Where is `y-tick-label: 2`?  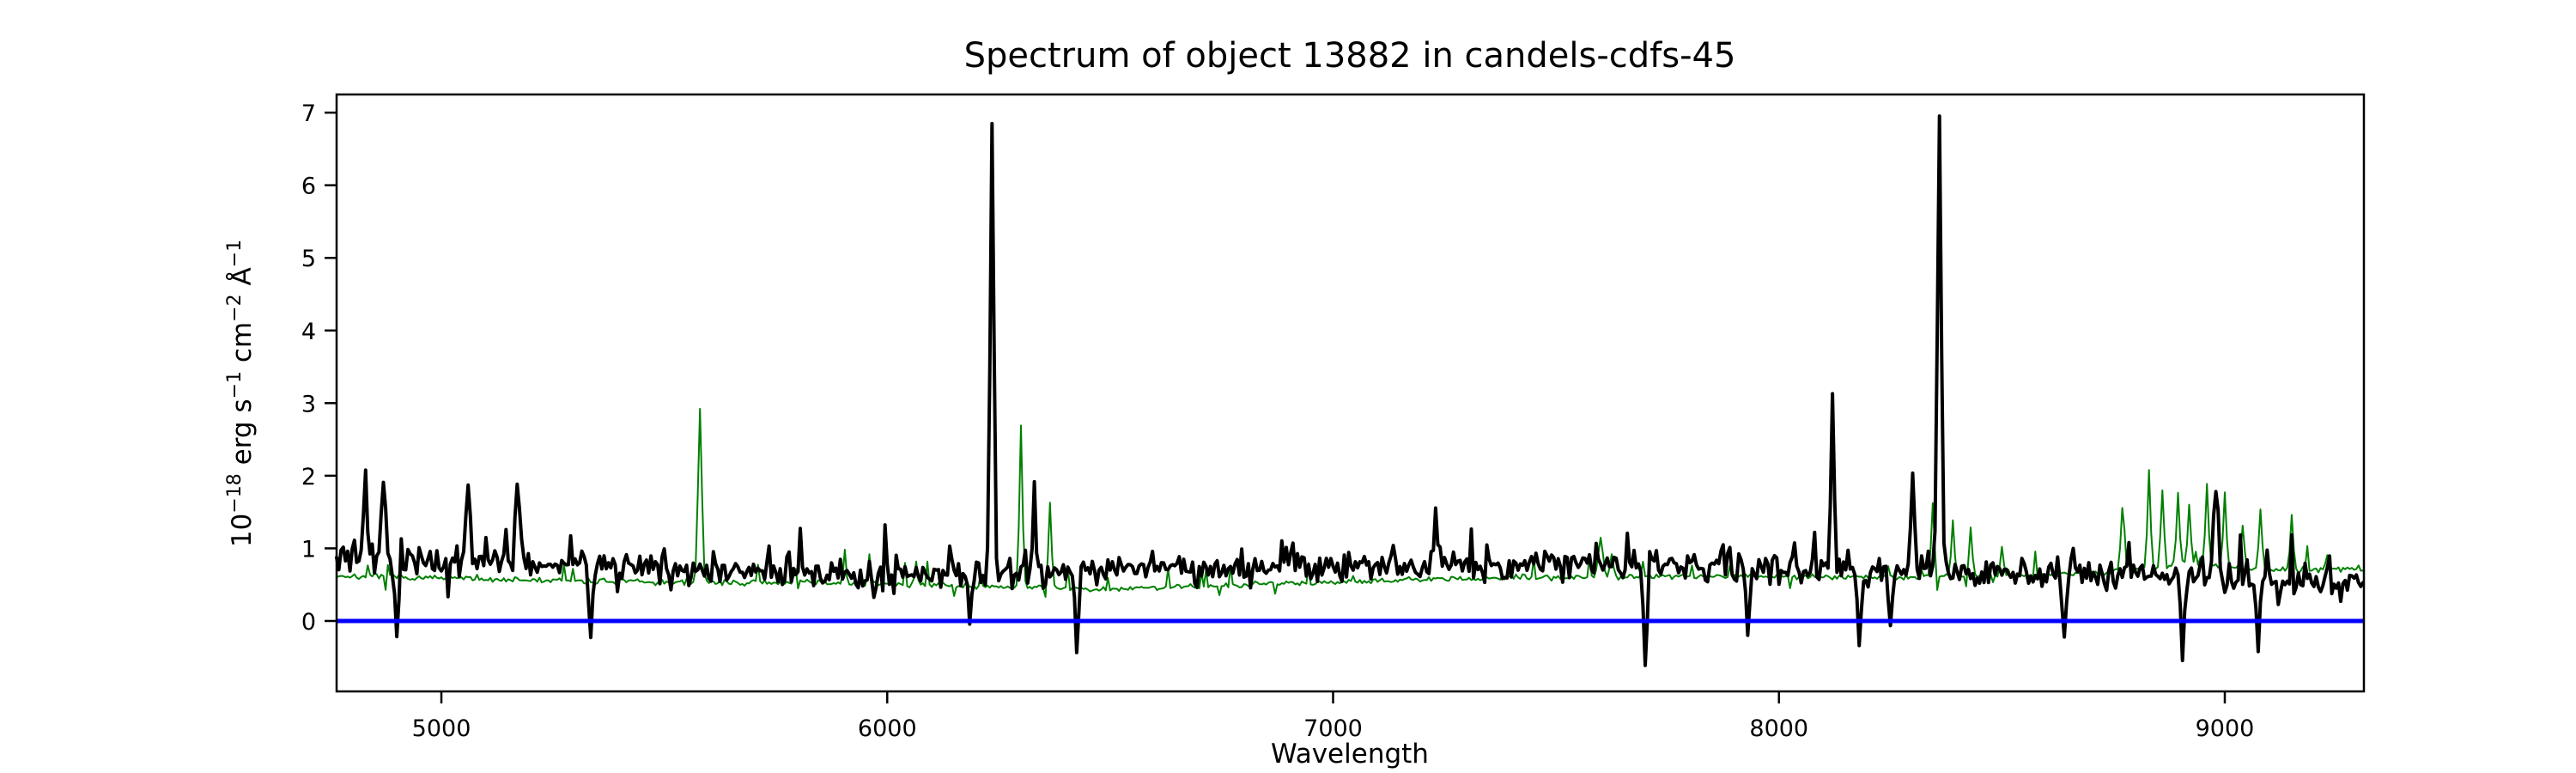 y-tick-label: 2 is located at coordinates (308, 477).